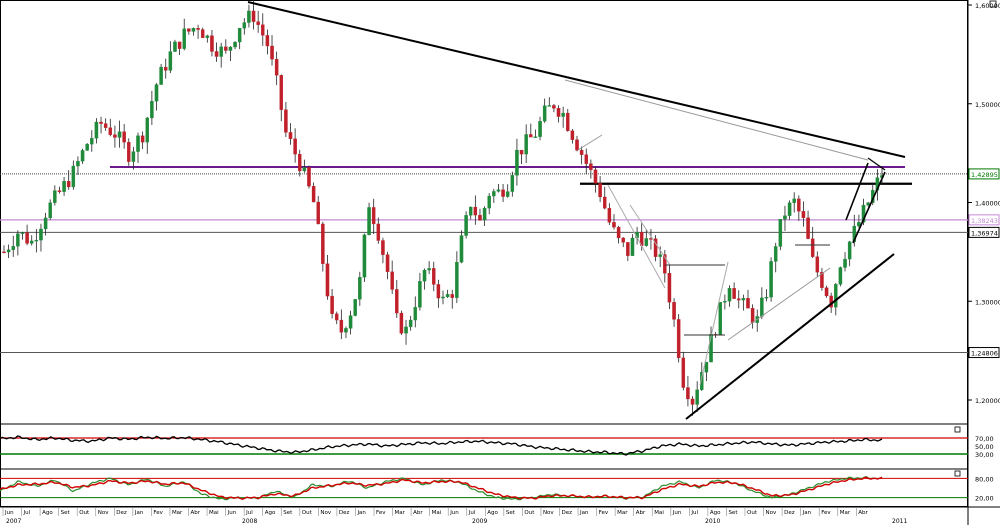 Image resolution: width=1000 pixels, height=529 pixels. I want to click on rsi-tick-label: 50,00, so click(984, 447).